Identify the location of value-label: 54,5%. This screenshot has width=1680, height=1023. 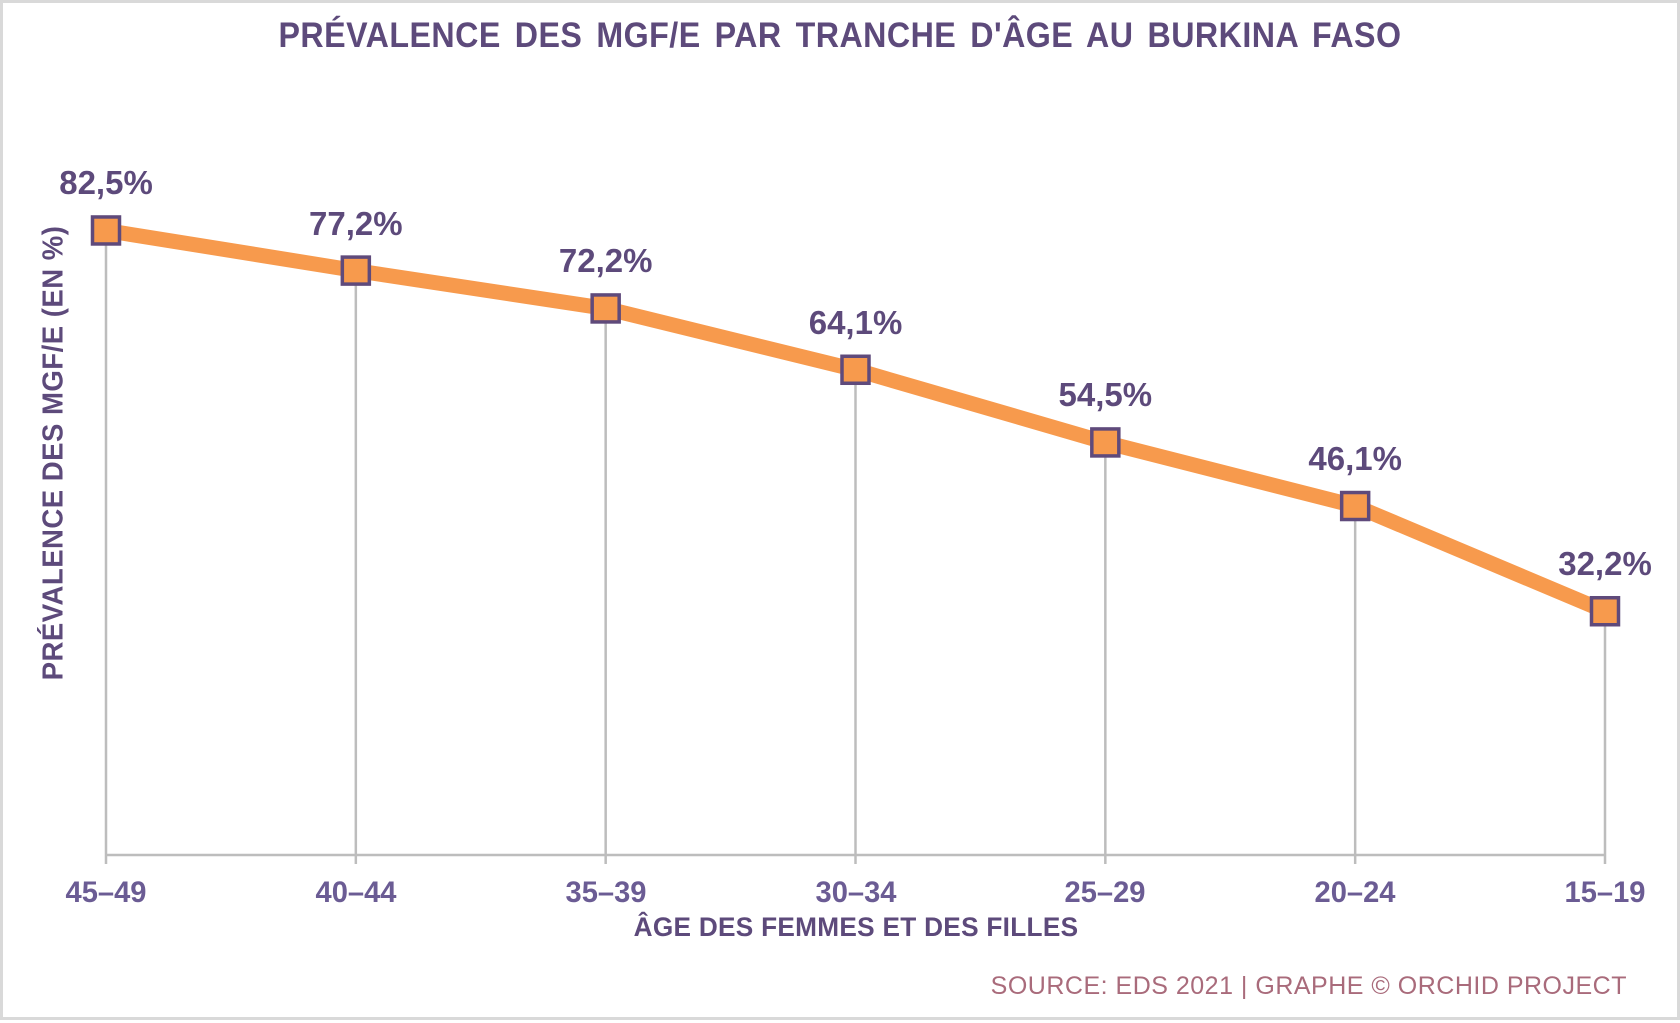
(1105, 395).